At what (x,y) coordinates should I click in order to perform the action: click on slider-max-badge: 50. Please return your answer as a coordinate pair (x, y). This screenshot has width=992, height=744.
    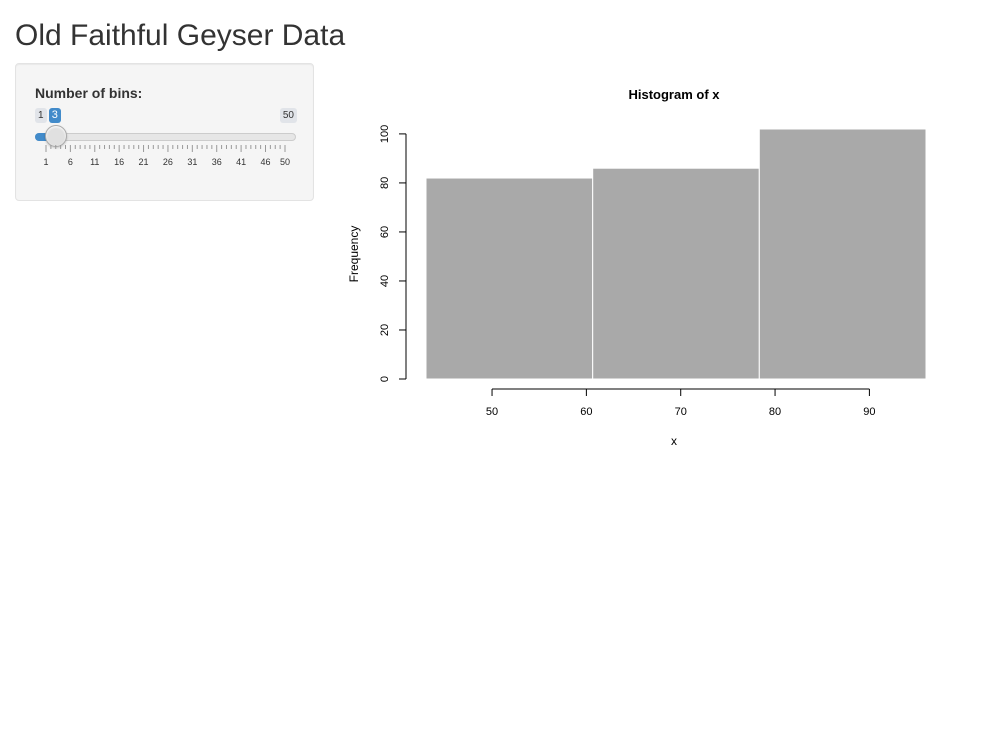
    Looking at the image, I should click on (288, 115).